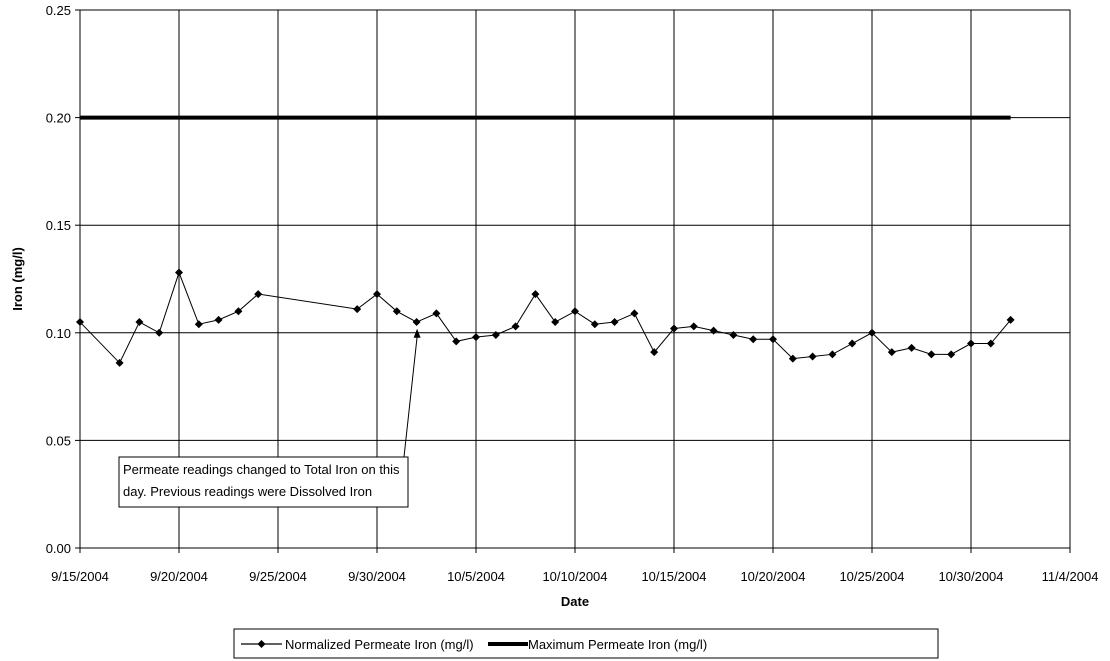  Describe the element at coordinates (673, 576) in the screenshot. I see `x-tick-label: 10/15/2004` at that location.